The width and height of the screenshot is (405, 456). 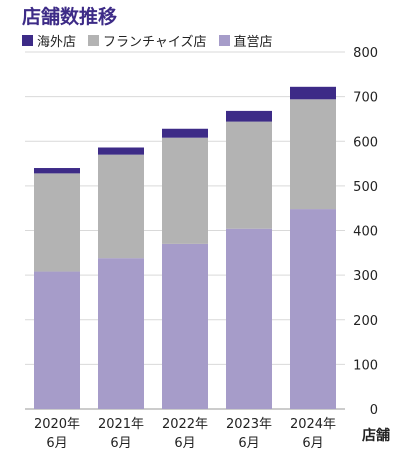 I want to click on y-tick-label: 400, so click(x=365, y=232).